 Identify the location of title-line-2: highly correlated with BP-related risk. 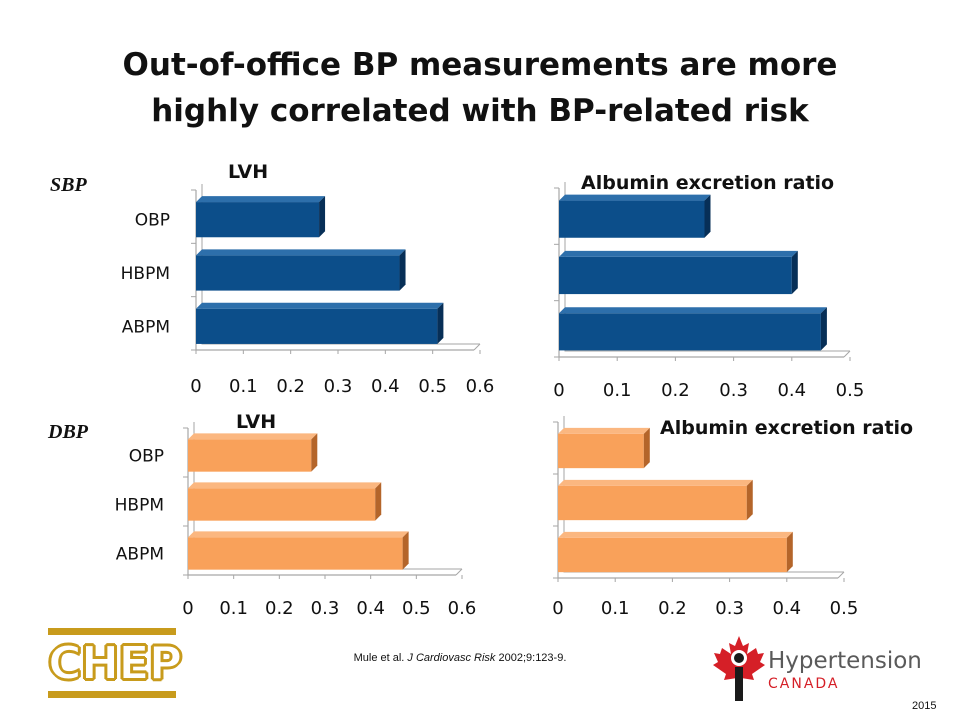
(480, 111).